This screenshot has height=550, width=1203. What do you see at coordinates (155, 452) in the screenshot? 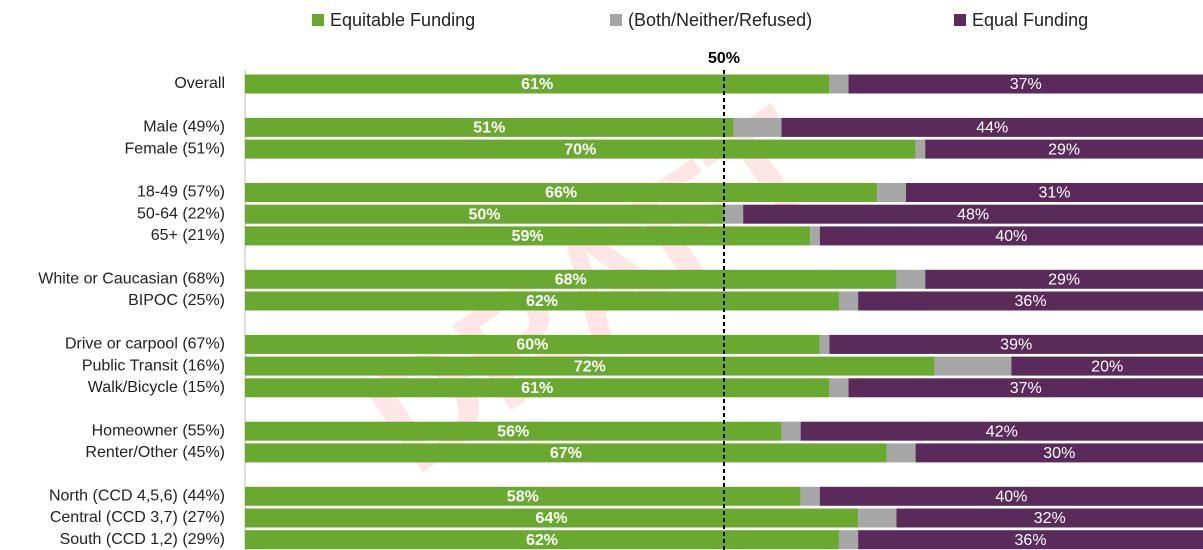
I see `y-tick-label: Renter/Other (45%)` at bounding box center [155, 452].